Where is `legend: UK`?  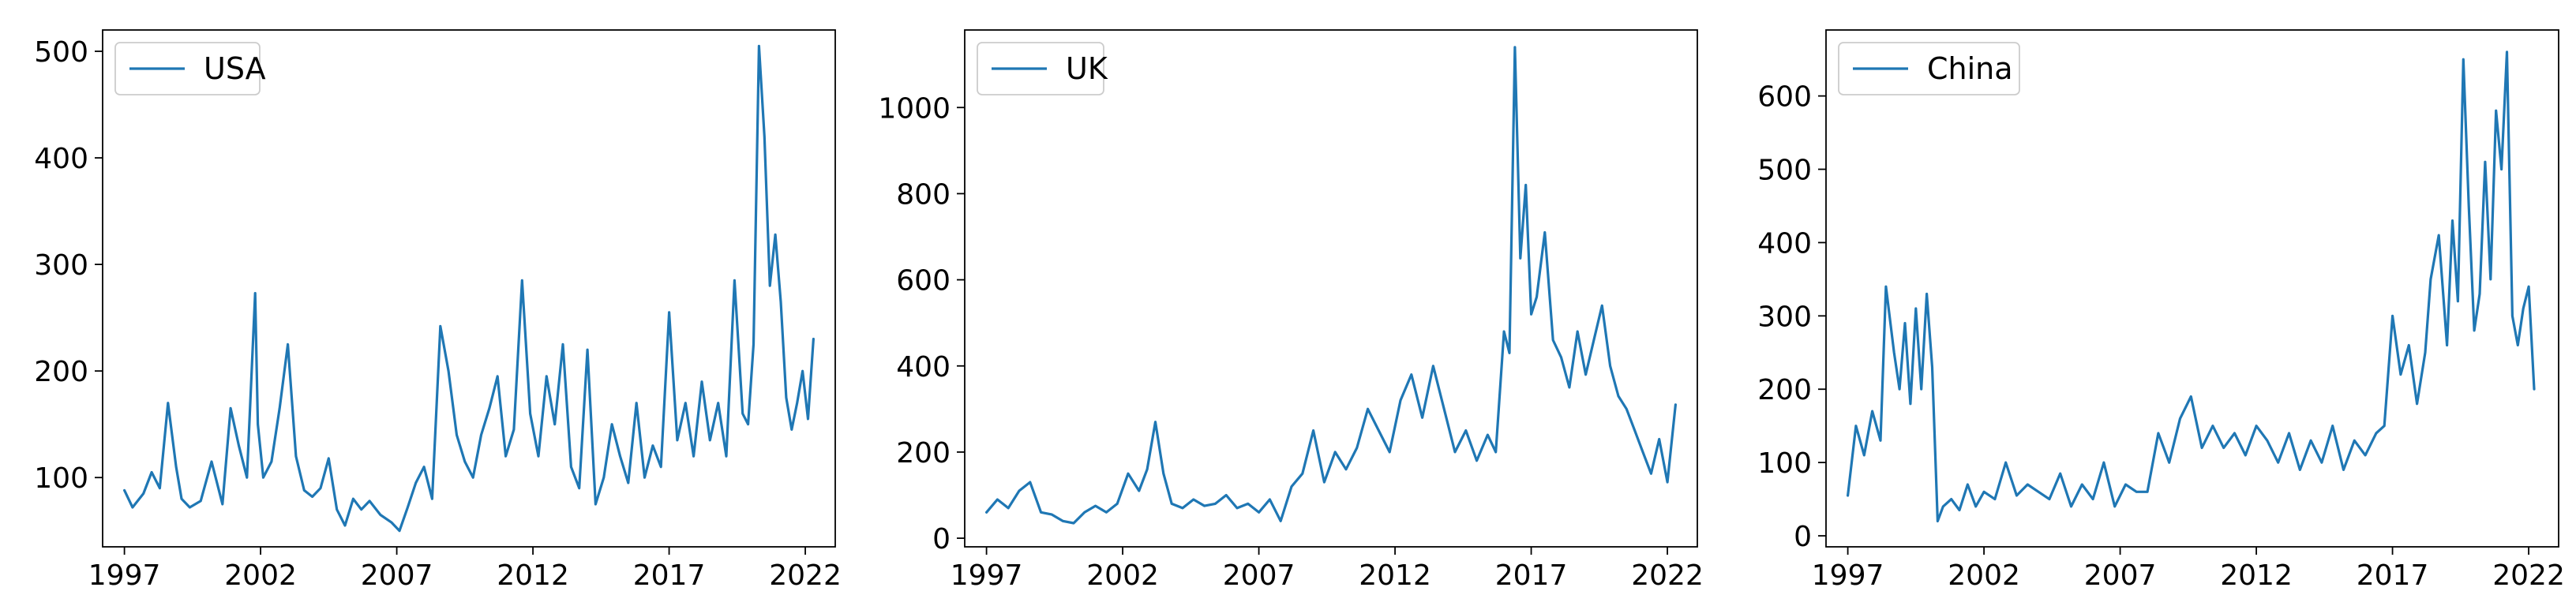 legend: UK is located at coordinates (1042, 68).